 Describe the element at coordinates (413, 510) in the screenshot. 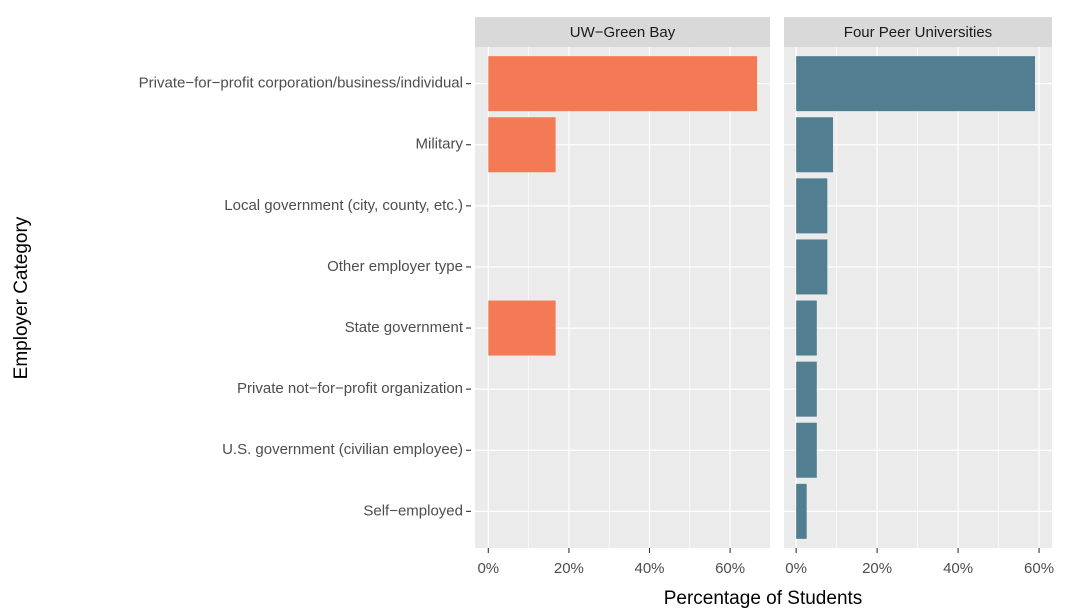

I see `y-tick-label: Self−employed` at that location.